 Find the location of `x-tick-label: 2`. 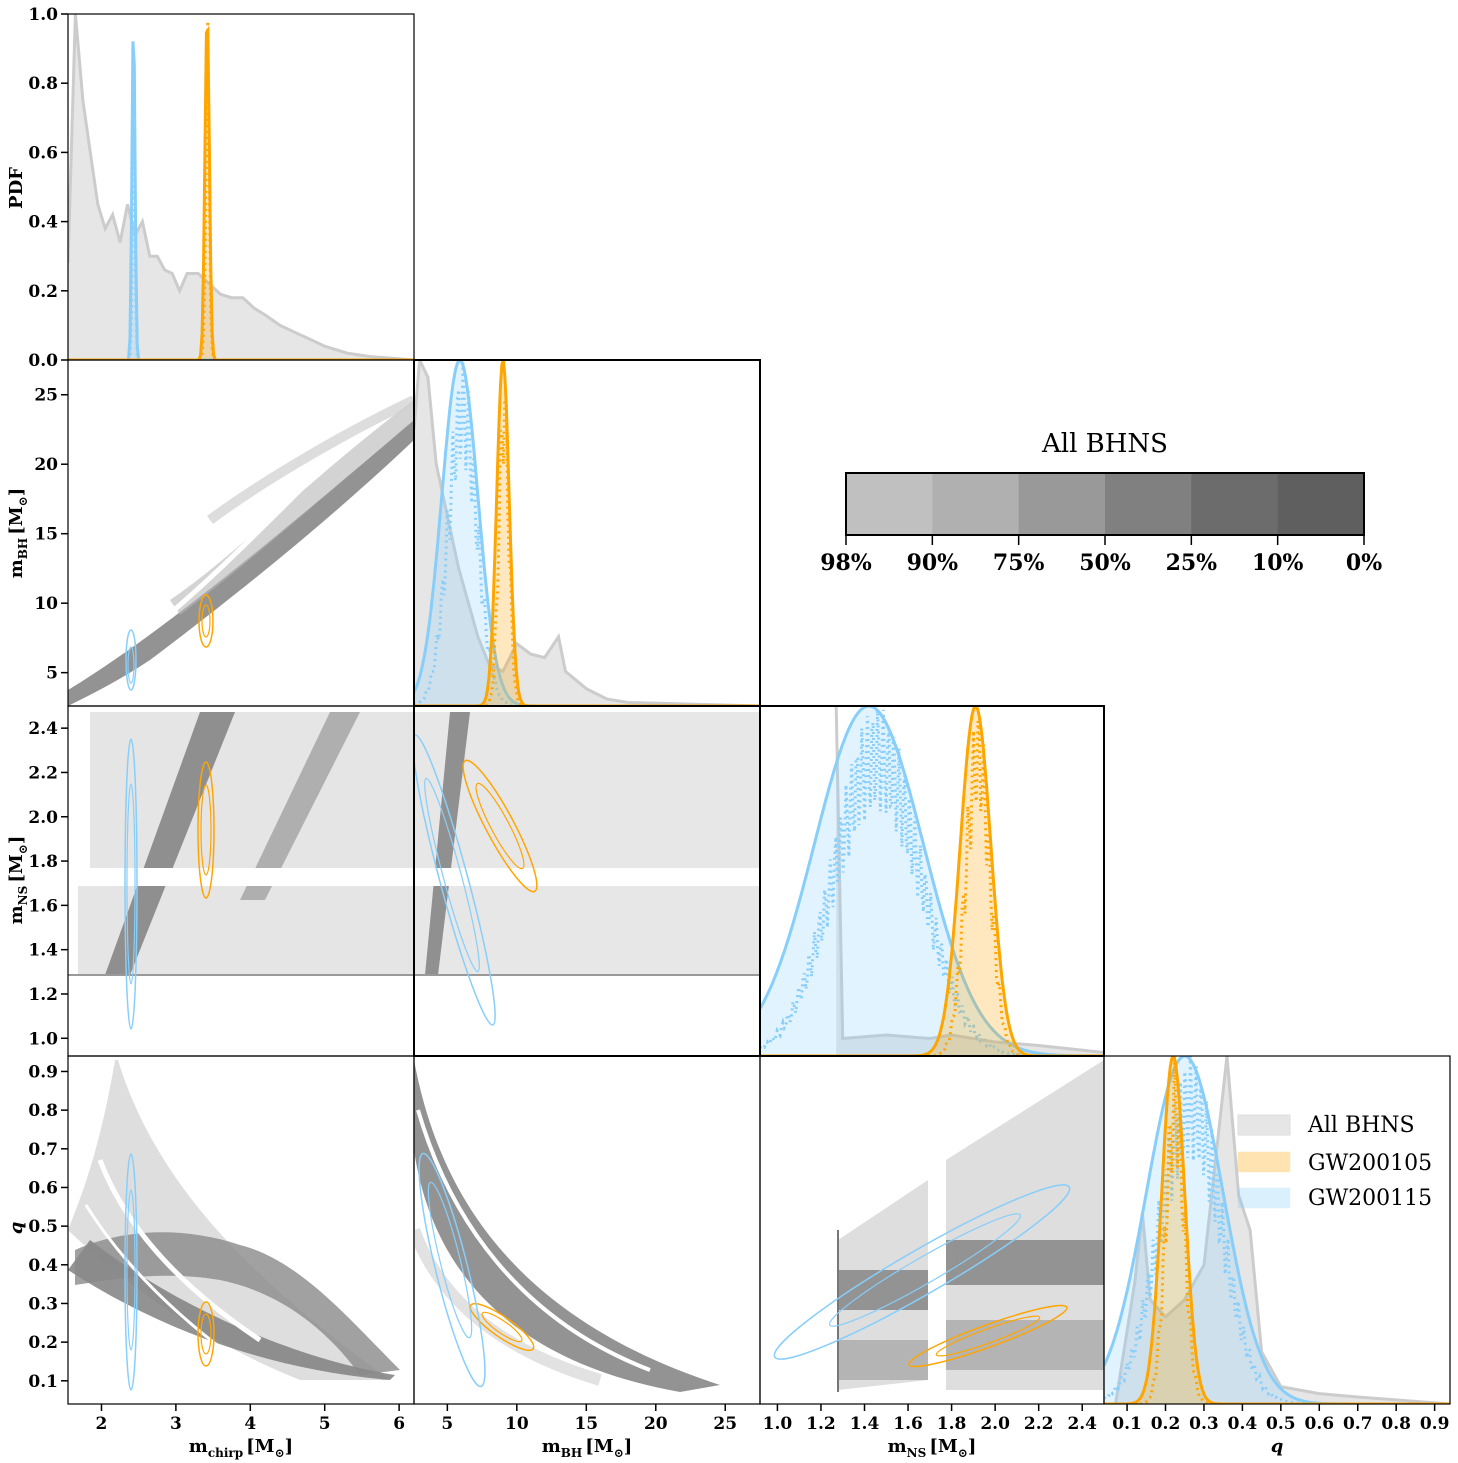

x-tick-label: 2 is located at coordinates (102, 1424).